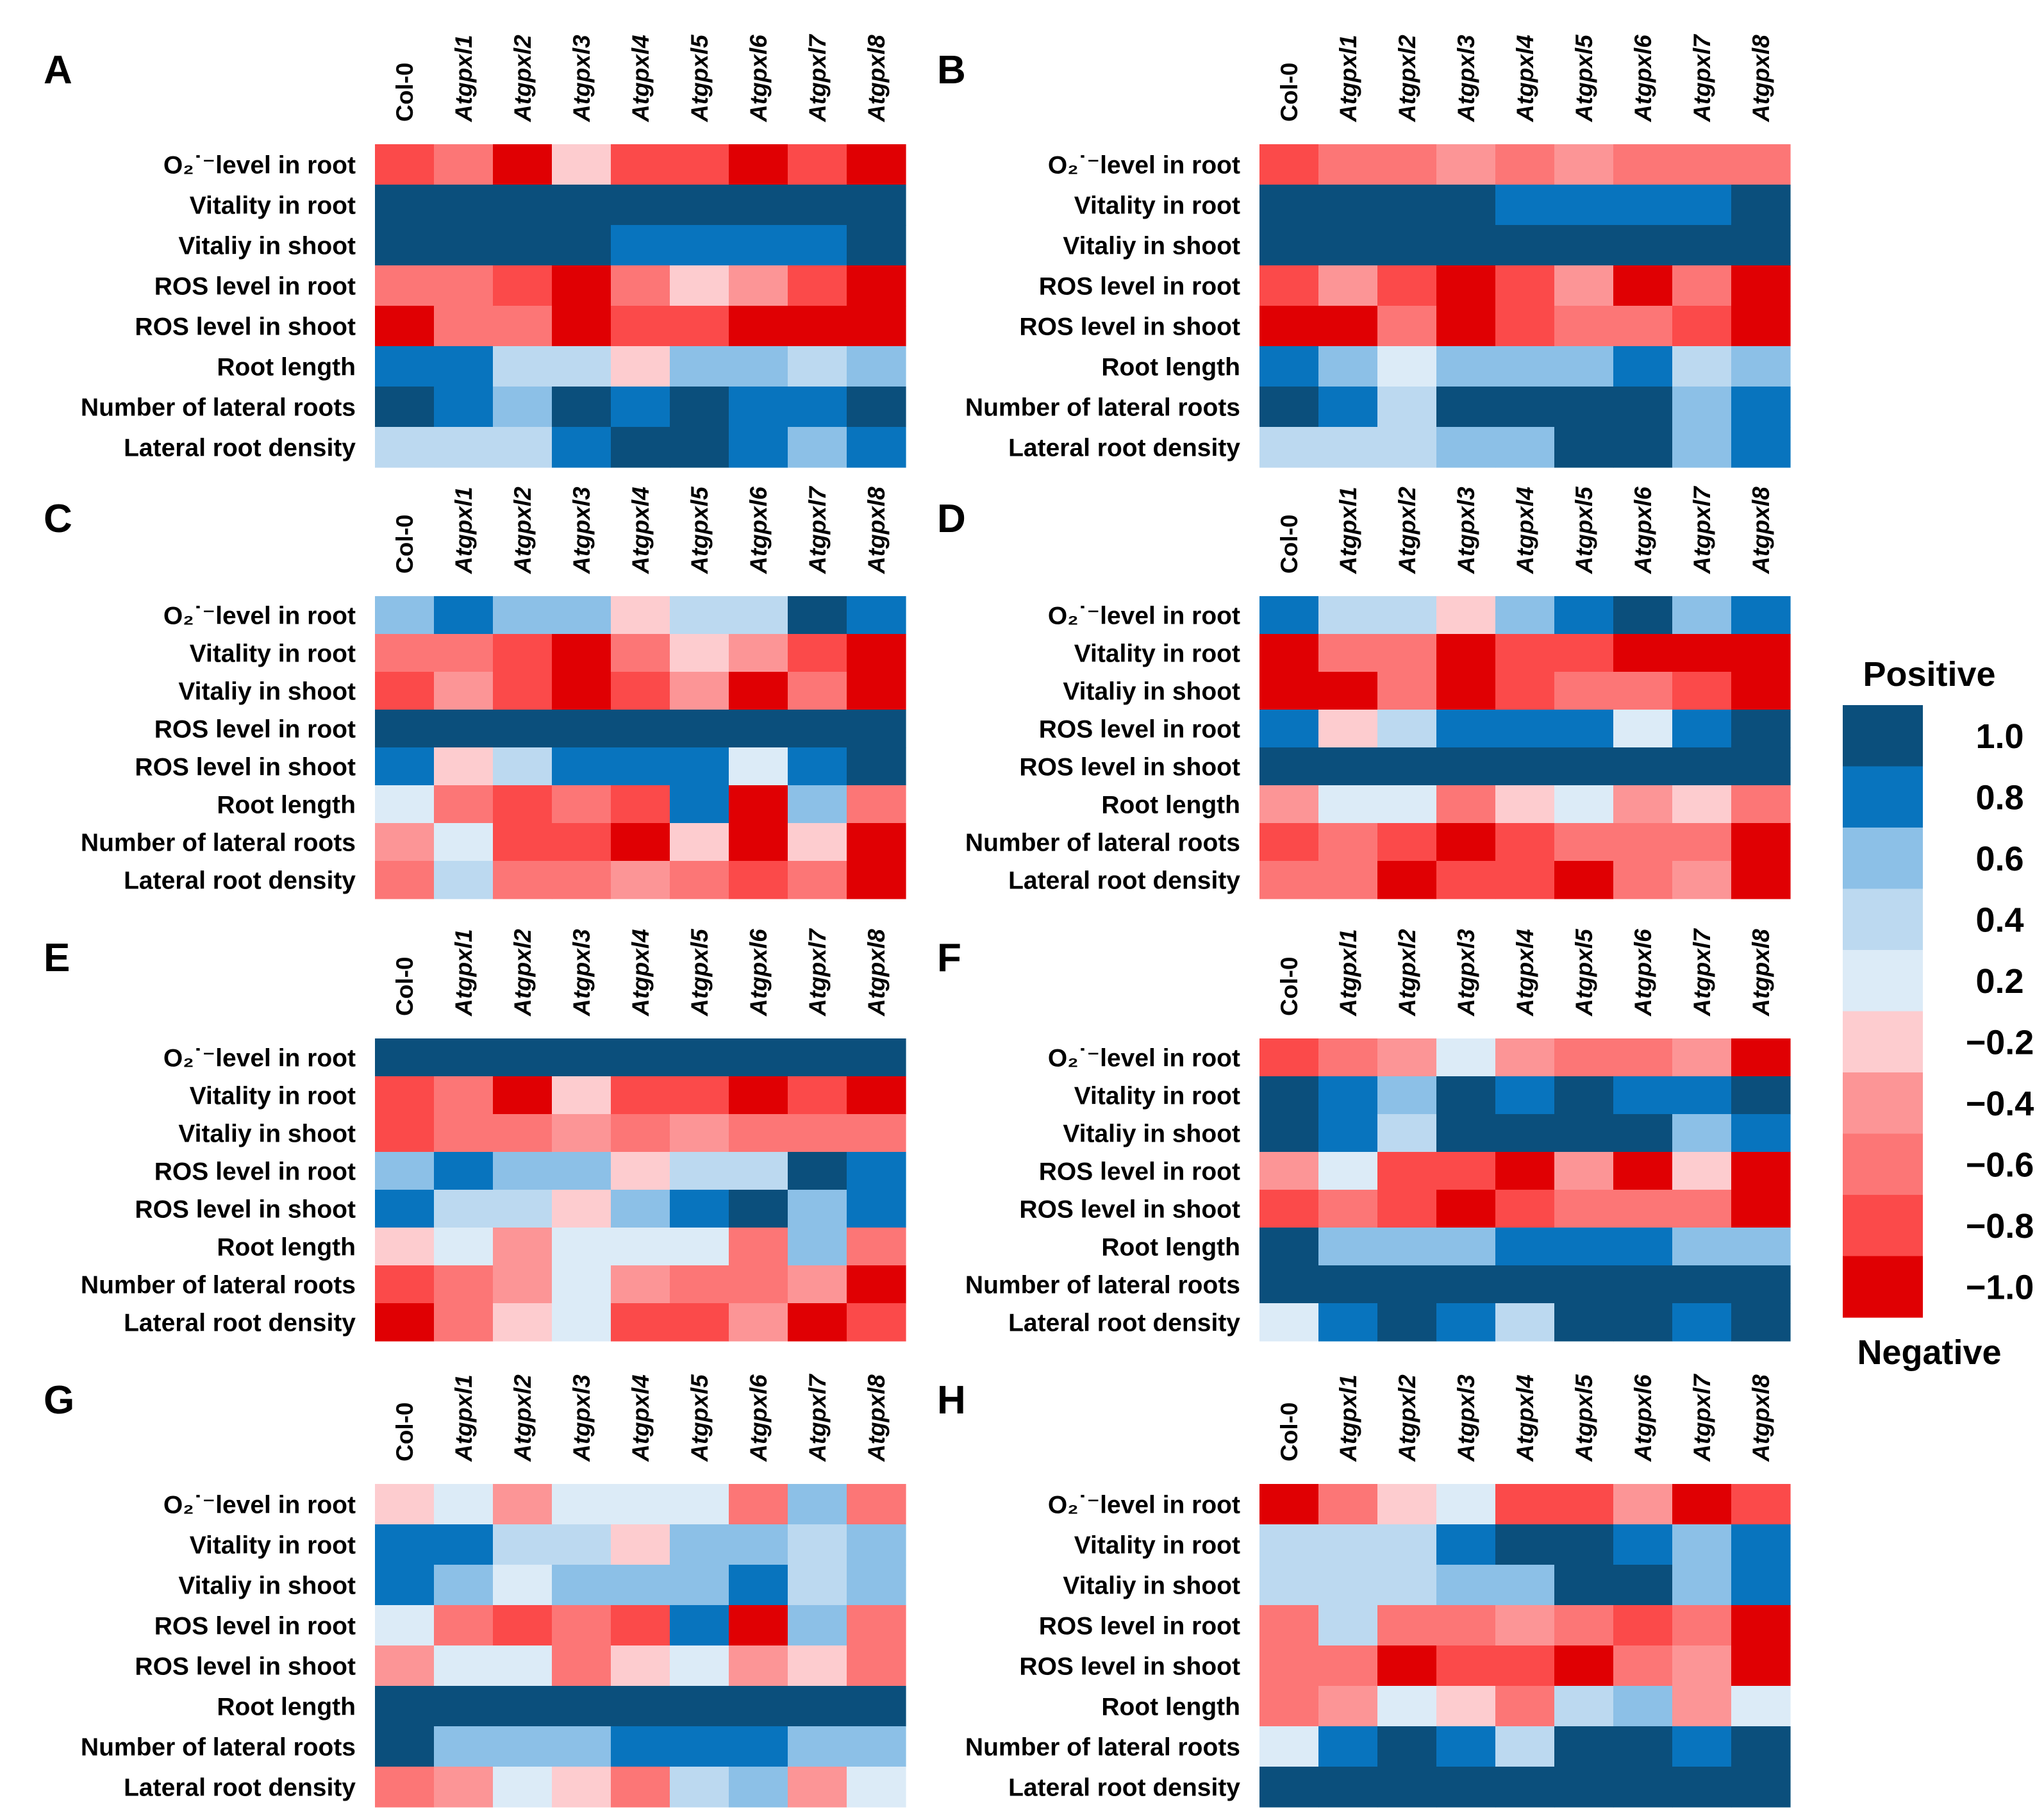 This screenshot has width=2044, height=1816. I want to click on panel-label: F, so click(949, 958).